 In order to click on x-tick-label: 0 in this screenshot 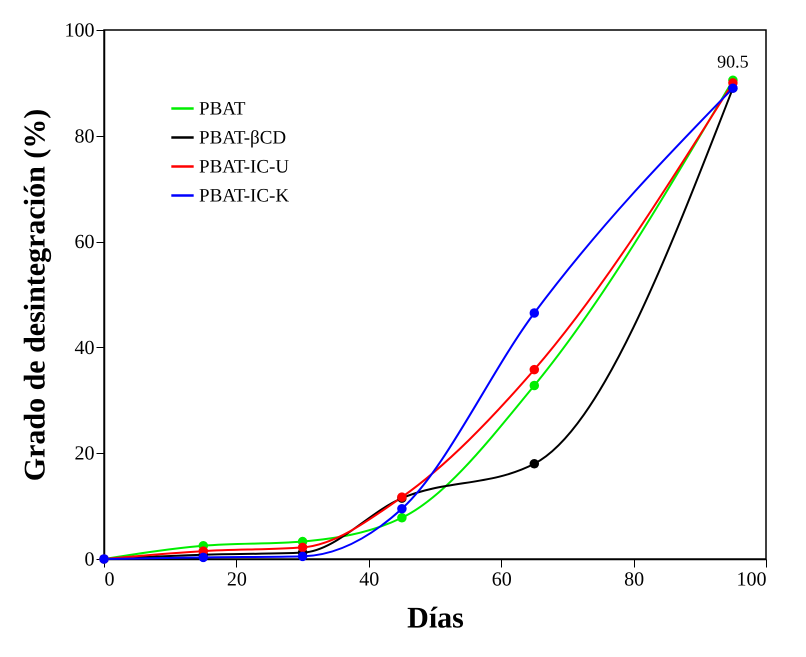, I will do `click(109, 579)`.